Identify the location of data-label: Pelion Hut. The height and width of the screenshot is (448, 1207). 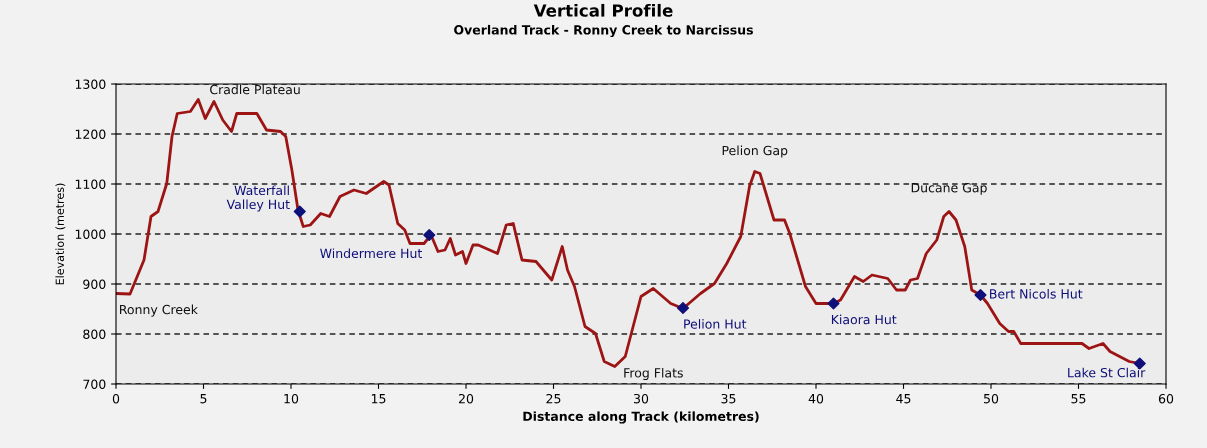
(715, 324).